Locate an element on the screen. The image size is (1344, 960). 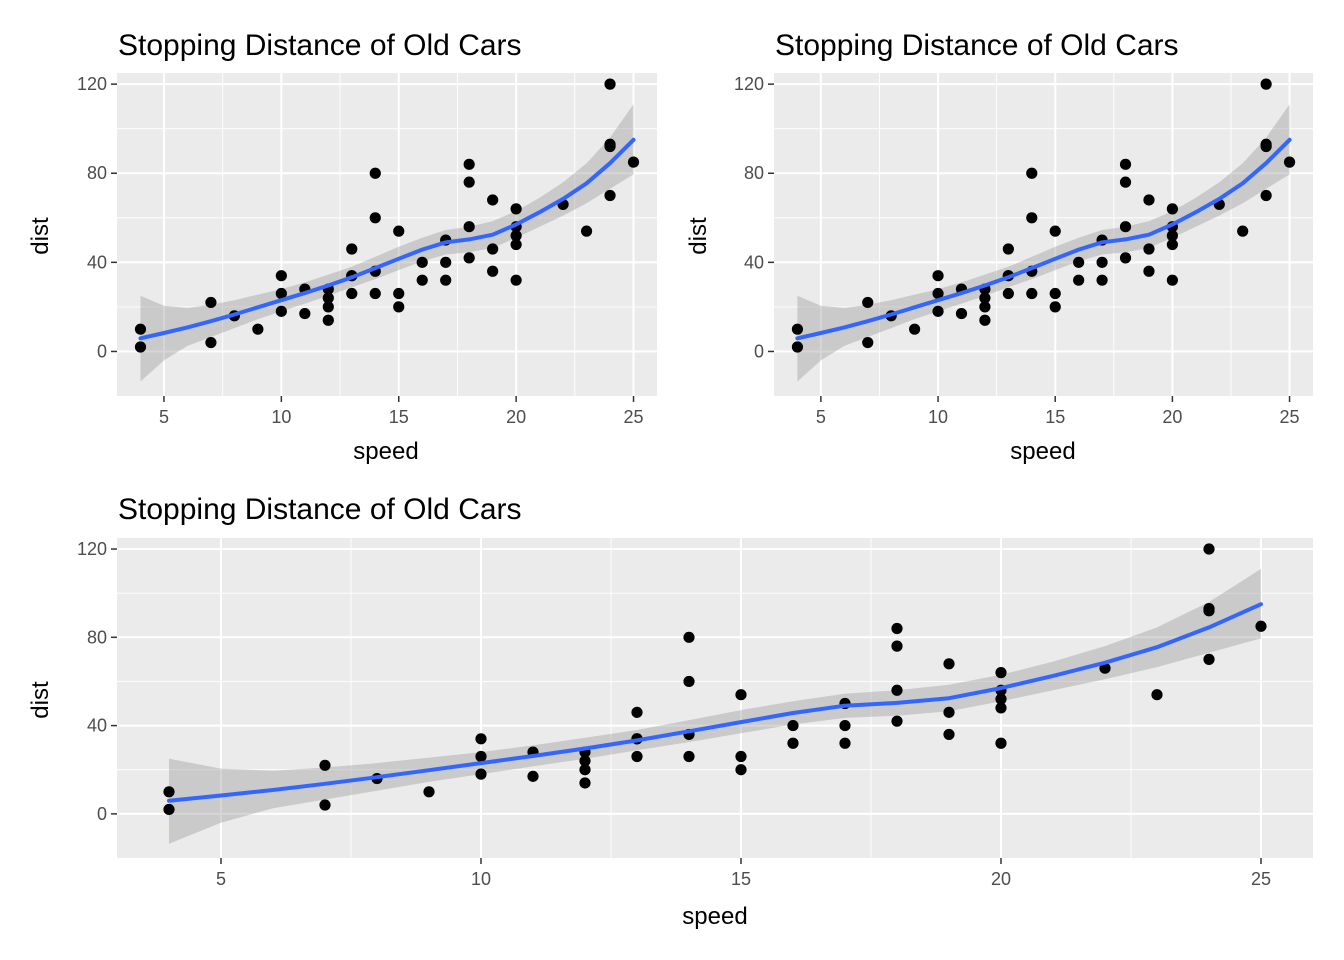
chart-2-x-tick-label: 5 is located at coordinates (821, 417).